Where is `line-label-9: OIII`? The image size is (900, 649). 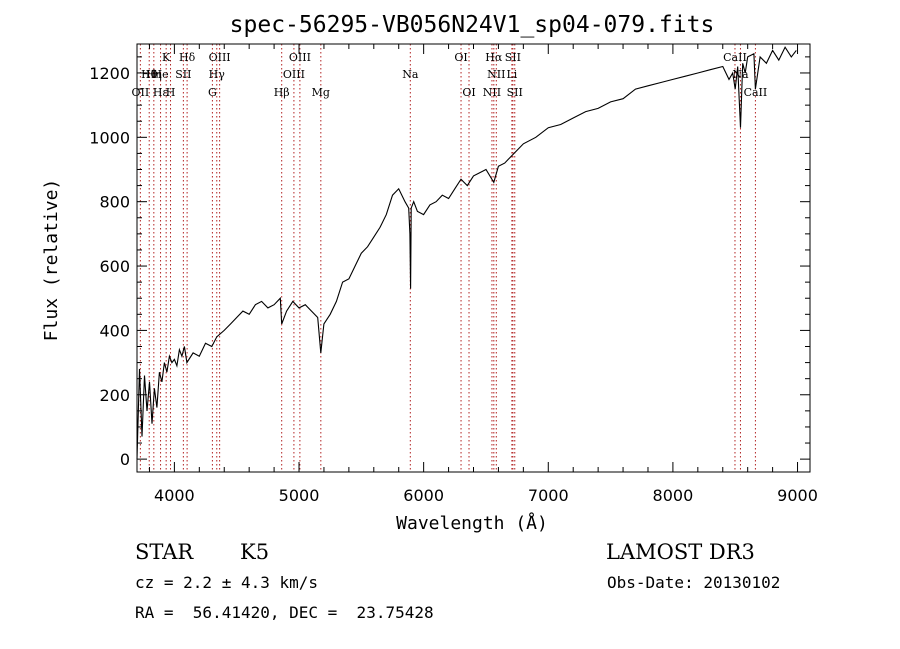
line-label-9: OIII is located at coordinates (220, 57).